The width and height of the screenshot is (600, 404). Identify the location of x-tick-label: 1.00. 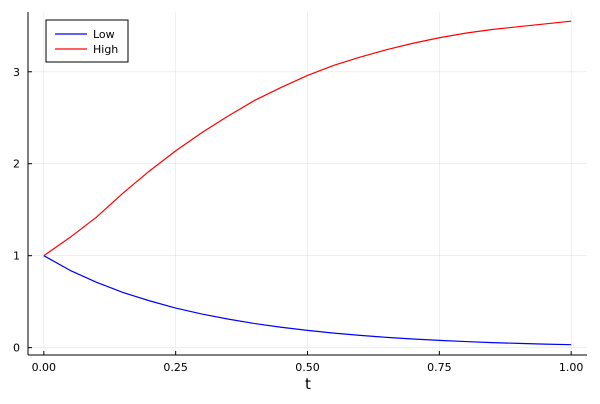
(571, 367).